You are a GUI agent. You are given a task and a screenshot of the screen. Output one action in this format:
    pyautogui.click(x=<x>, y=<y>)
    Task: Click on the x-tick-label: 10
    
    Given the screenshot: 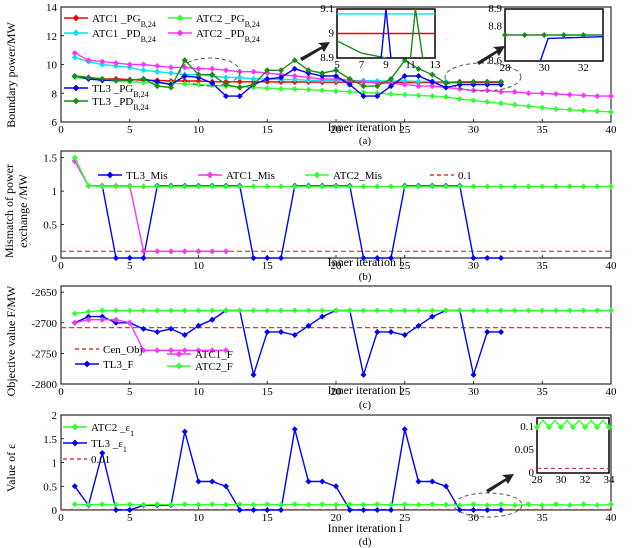 What is the action you would take?
    pyautogui.click(x=199, y=130)
    